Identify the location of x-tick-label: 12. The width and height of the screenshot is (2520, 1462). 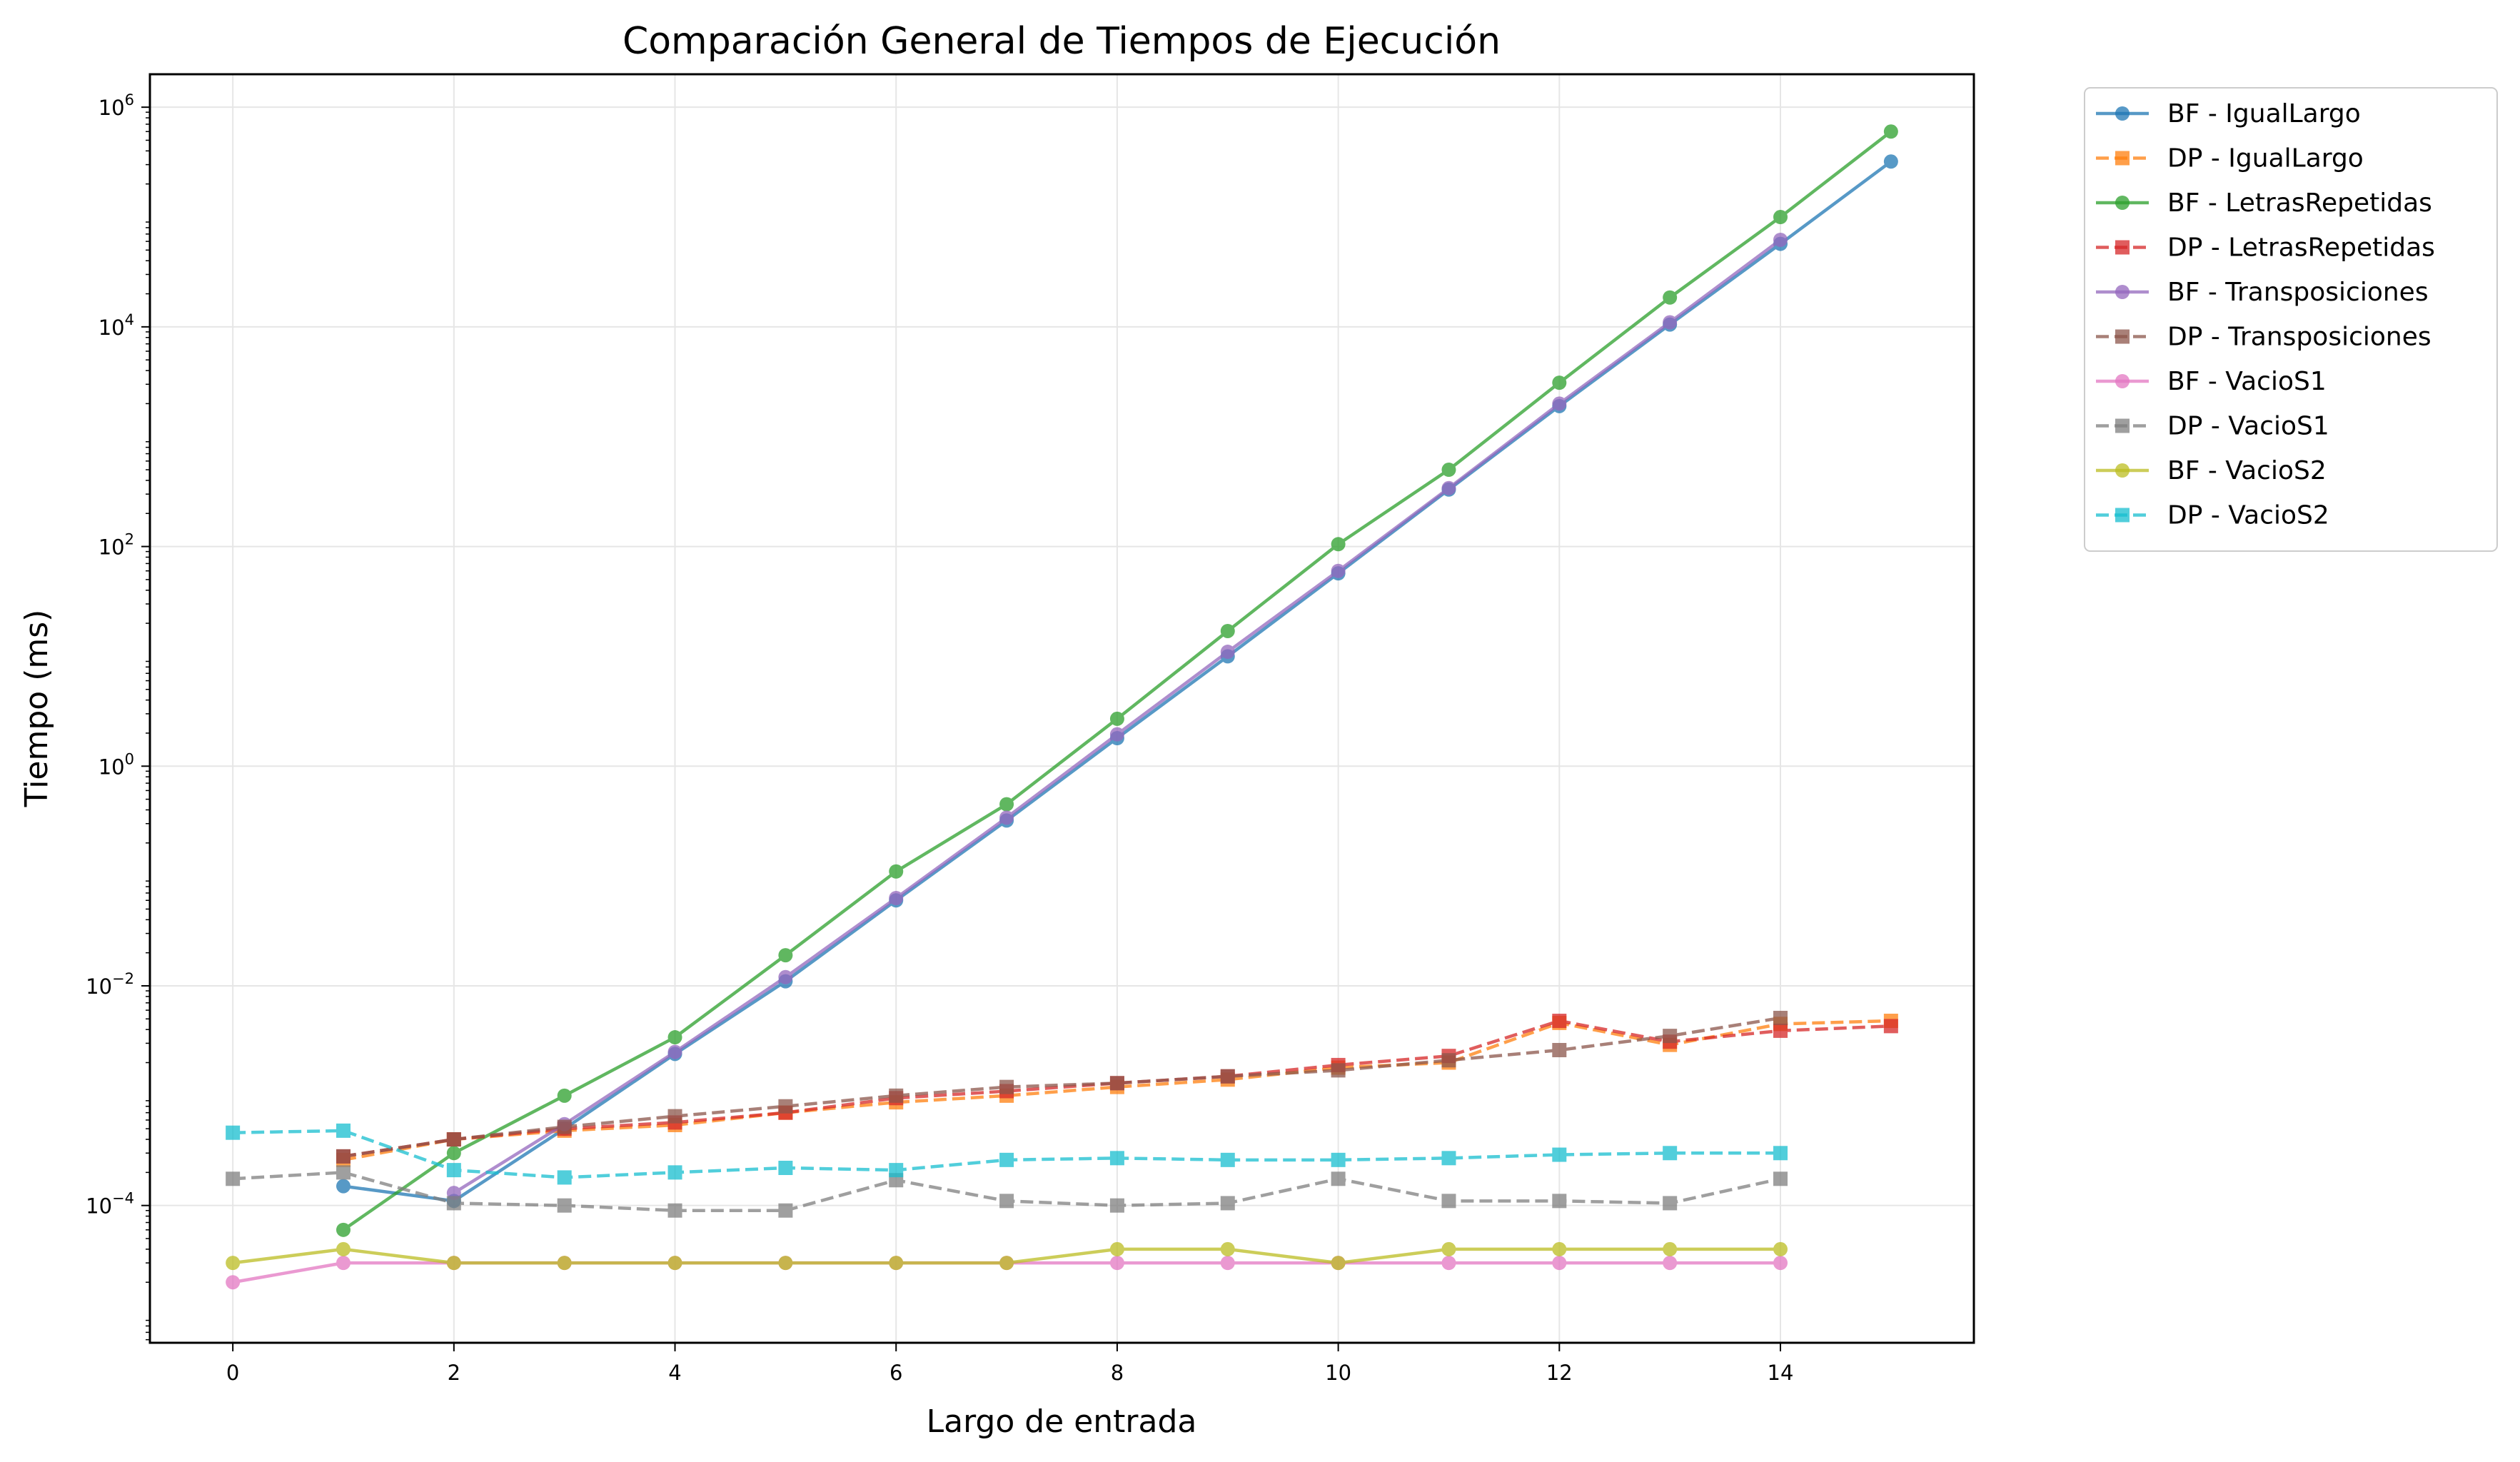
(1559, 1373).